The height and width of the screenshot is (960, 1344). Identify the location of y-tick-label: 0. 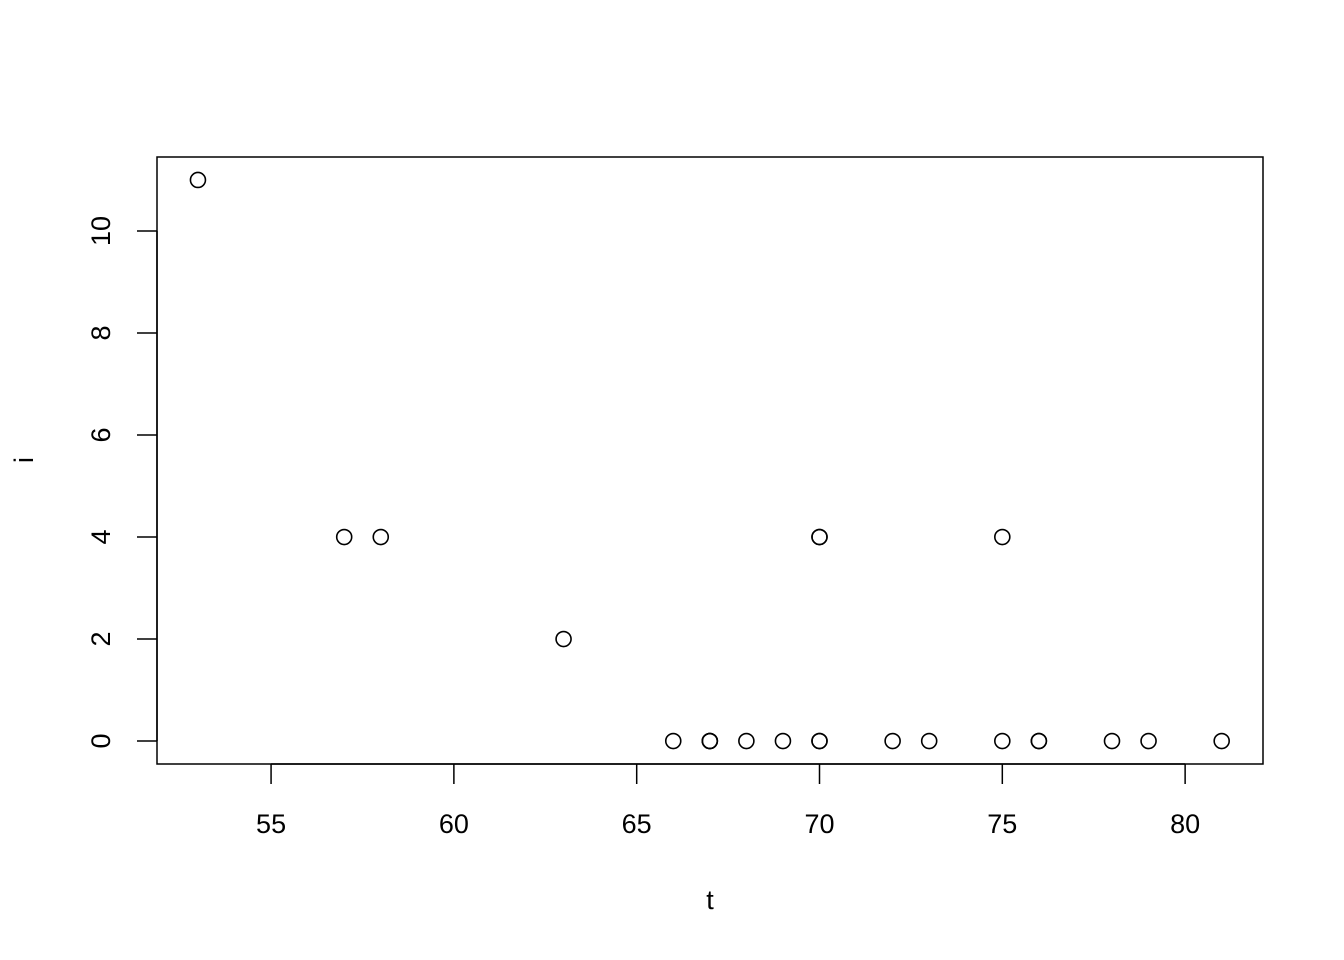
(101, 741).